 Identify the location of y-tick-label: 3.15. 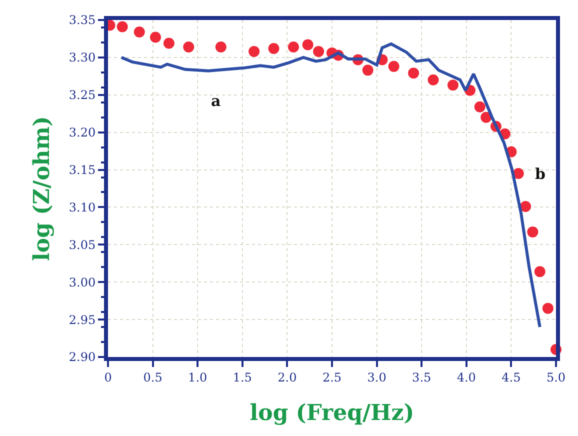
(82, 169).